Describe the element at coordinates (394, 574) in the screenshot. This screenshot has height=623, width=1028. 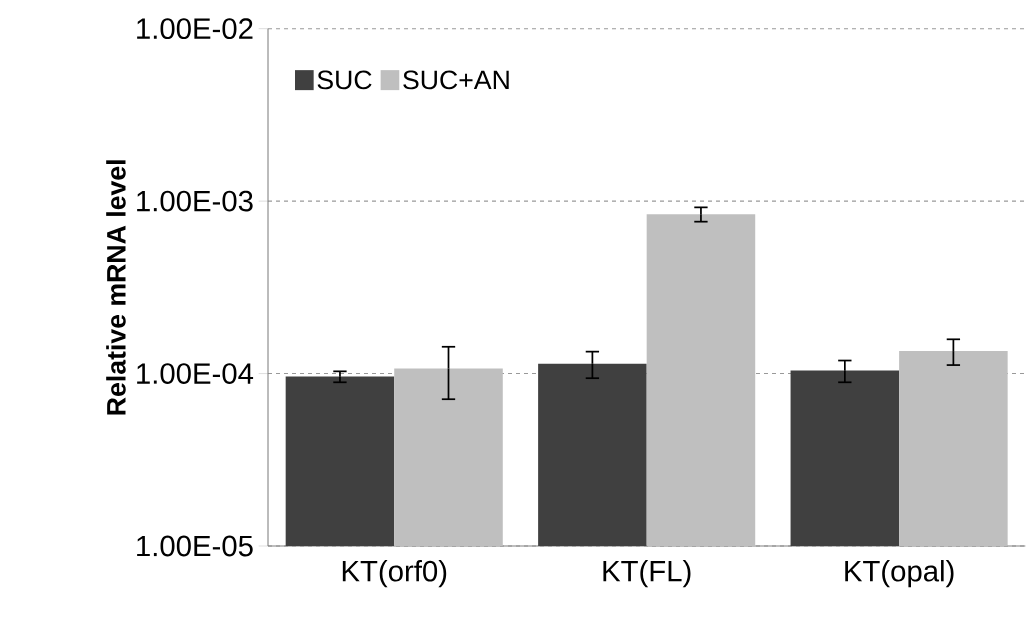
I see `x-tick-label: KT(orf0)` at that location.